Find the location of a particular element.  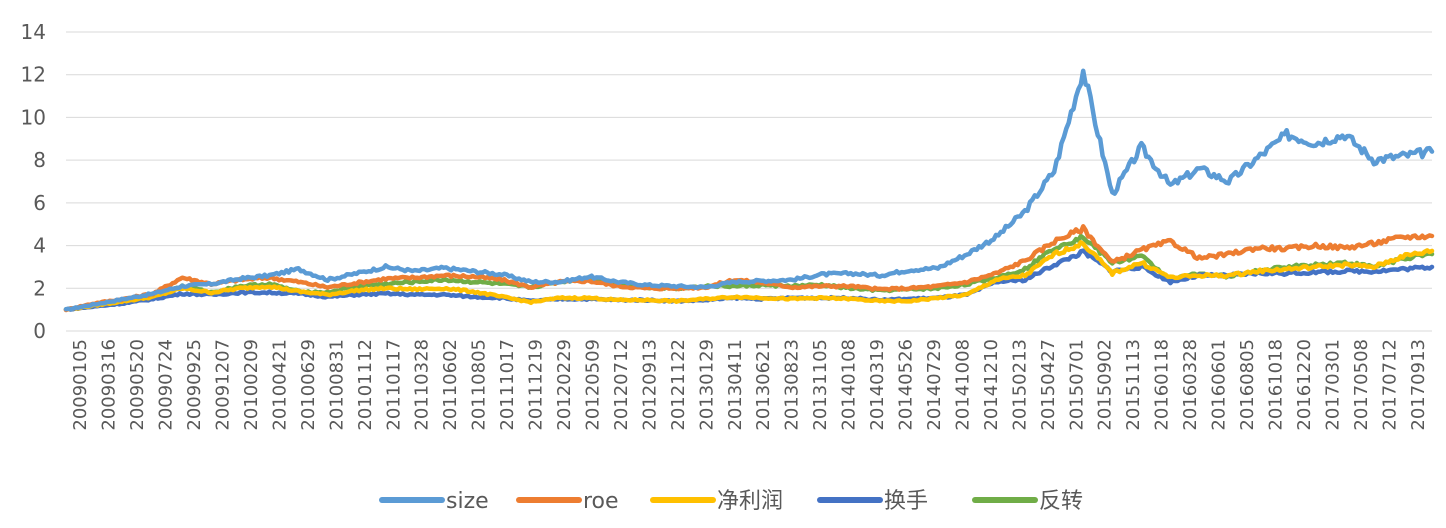

x-tick-label: 20090520 is located at coordinates (137, 385).